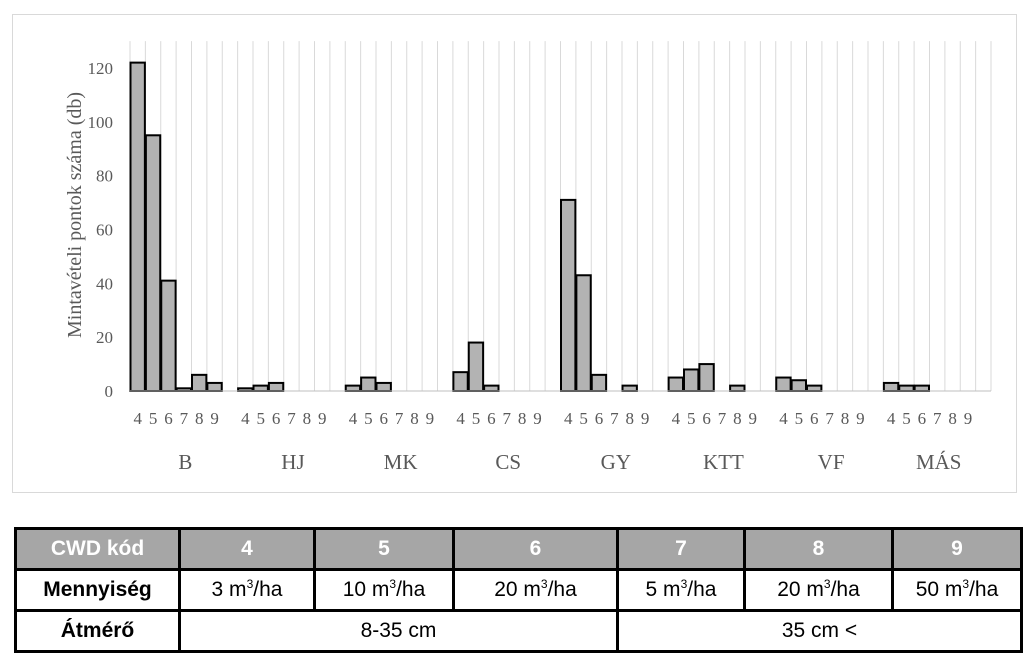 The image size is (1024, 654). Describe the element at coordinates (508, 462) in the screenshot. I see `x-group-label: CS` at that location.